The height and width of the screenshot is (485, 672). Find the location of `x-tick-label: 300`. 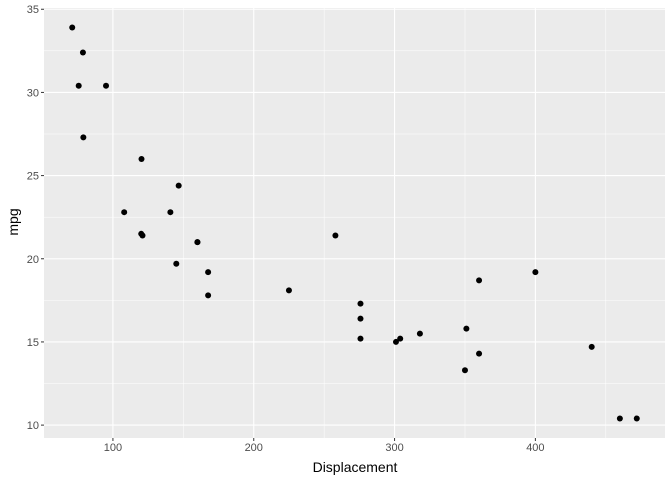

x-tick-label: 300 is located at coordinates (394, 448).